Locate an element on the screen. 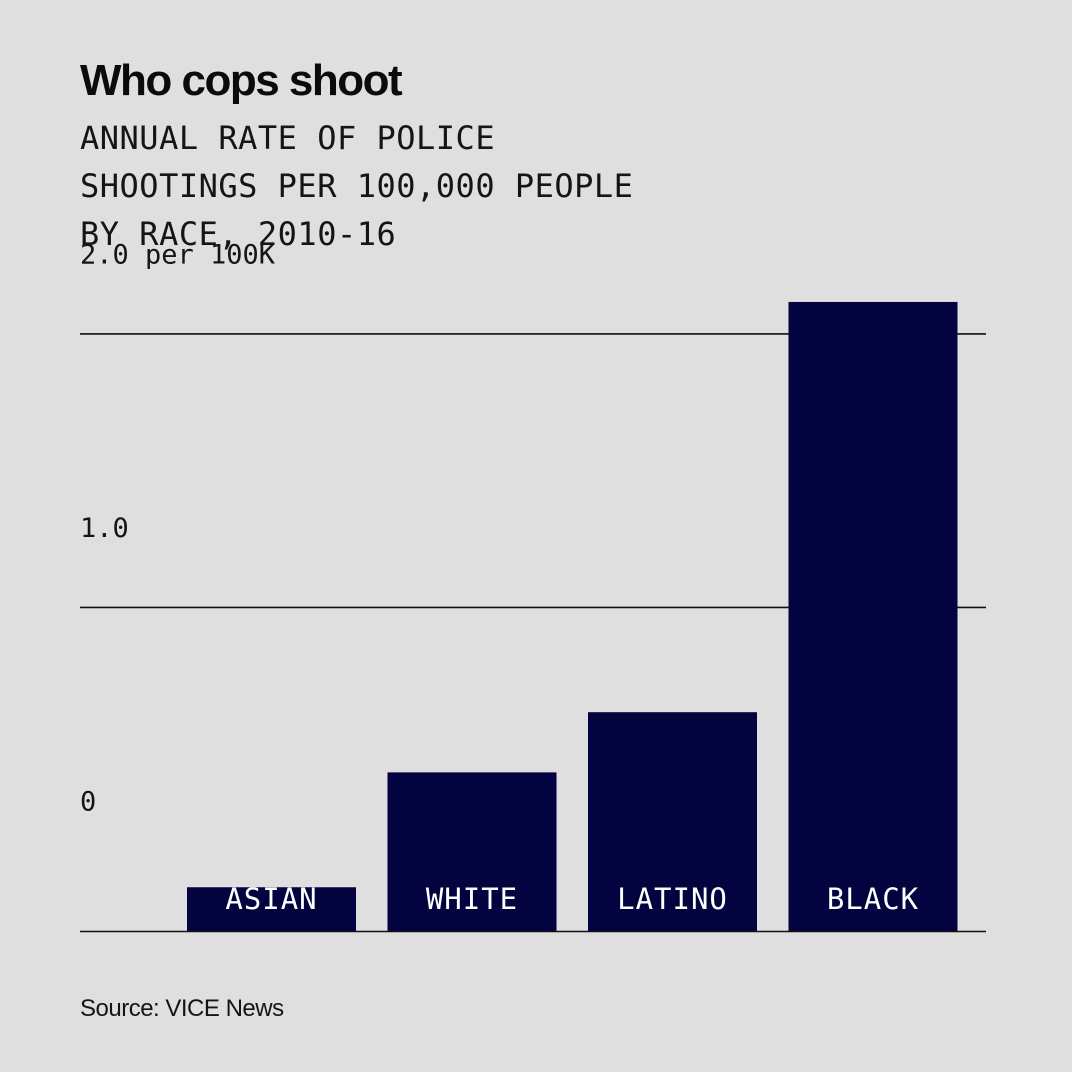 Image resolution: width=1072 pixels, height=1072 pixels. bar-black is located at coordinates (873, 616).